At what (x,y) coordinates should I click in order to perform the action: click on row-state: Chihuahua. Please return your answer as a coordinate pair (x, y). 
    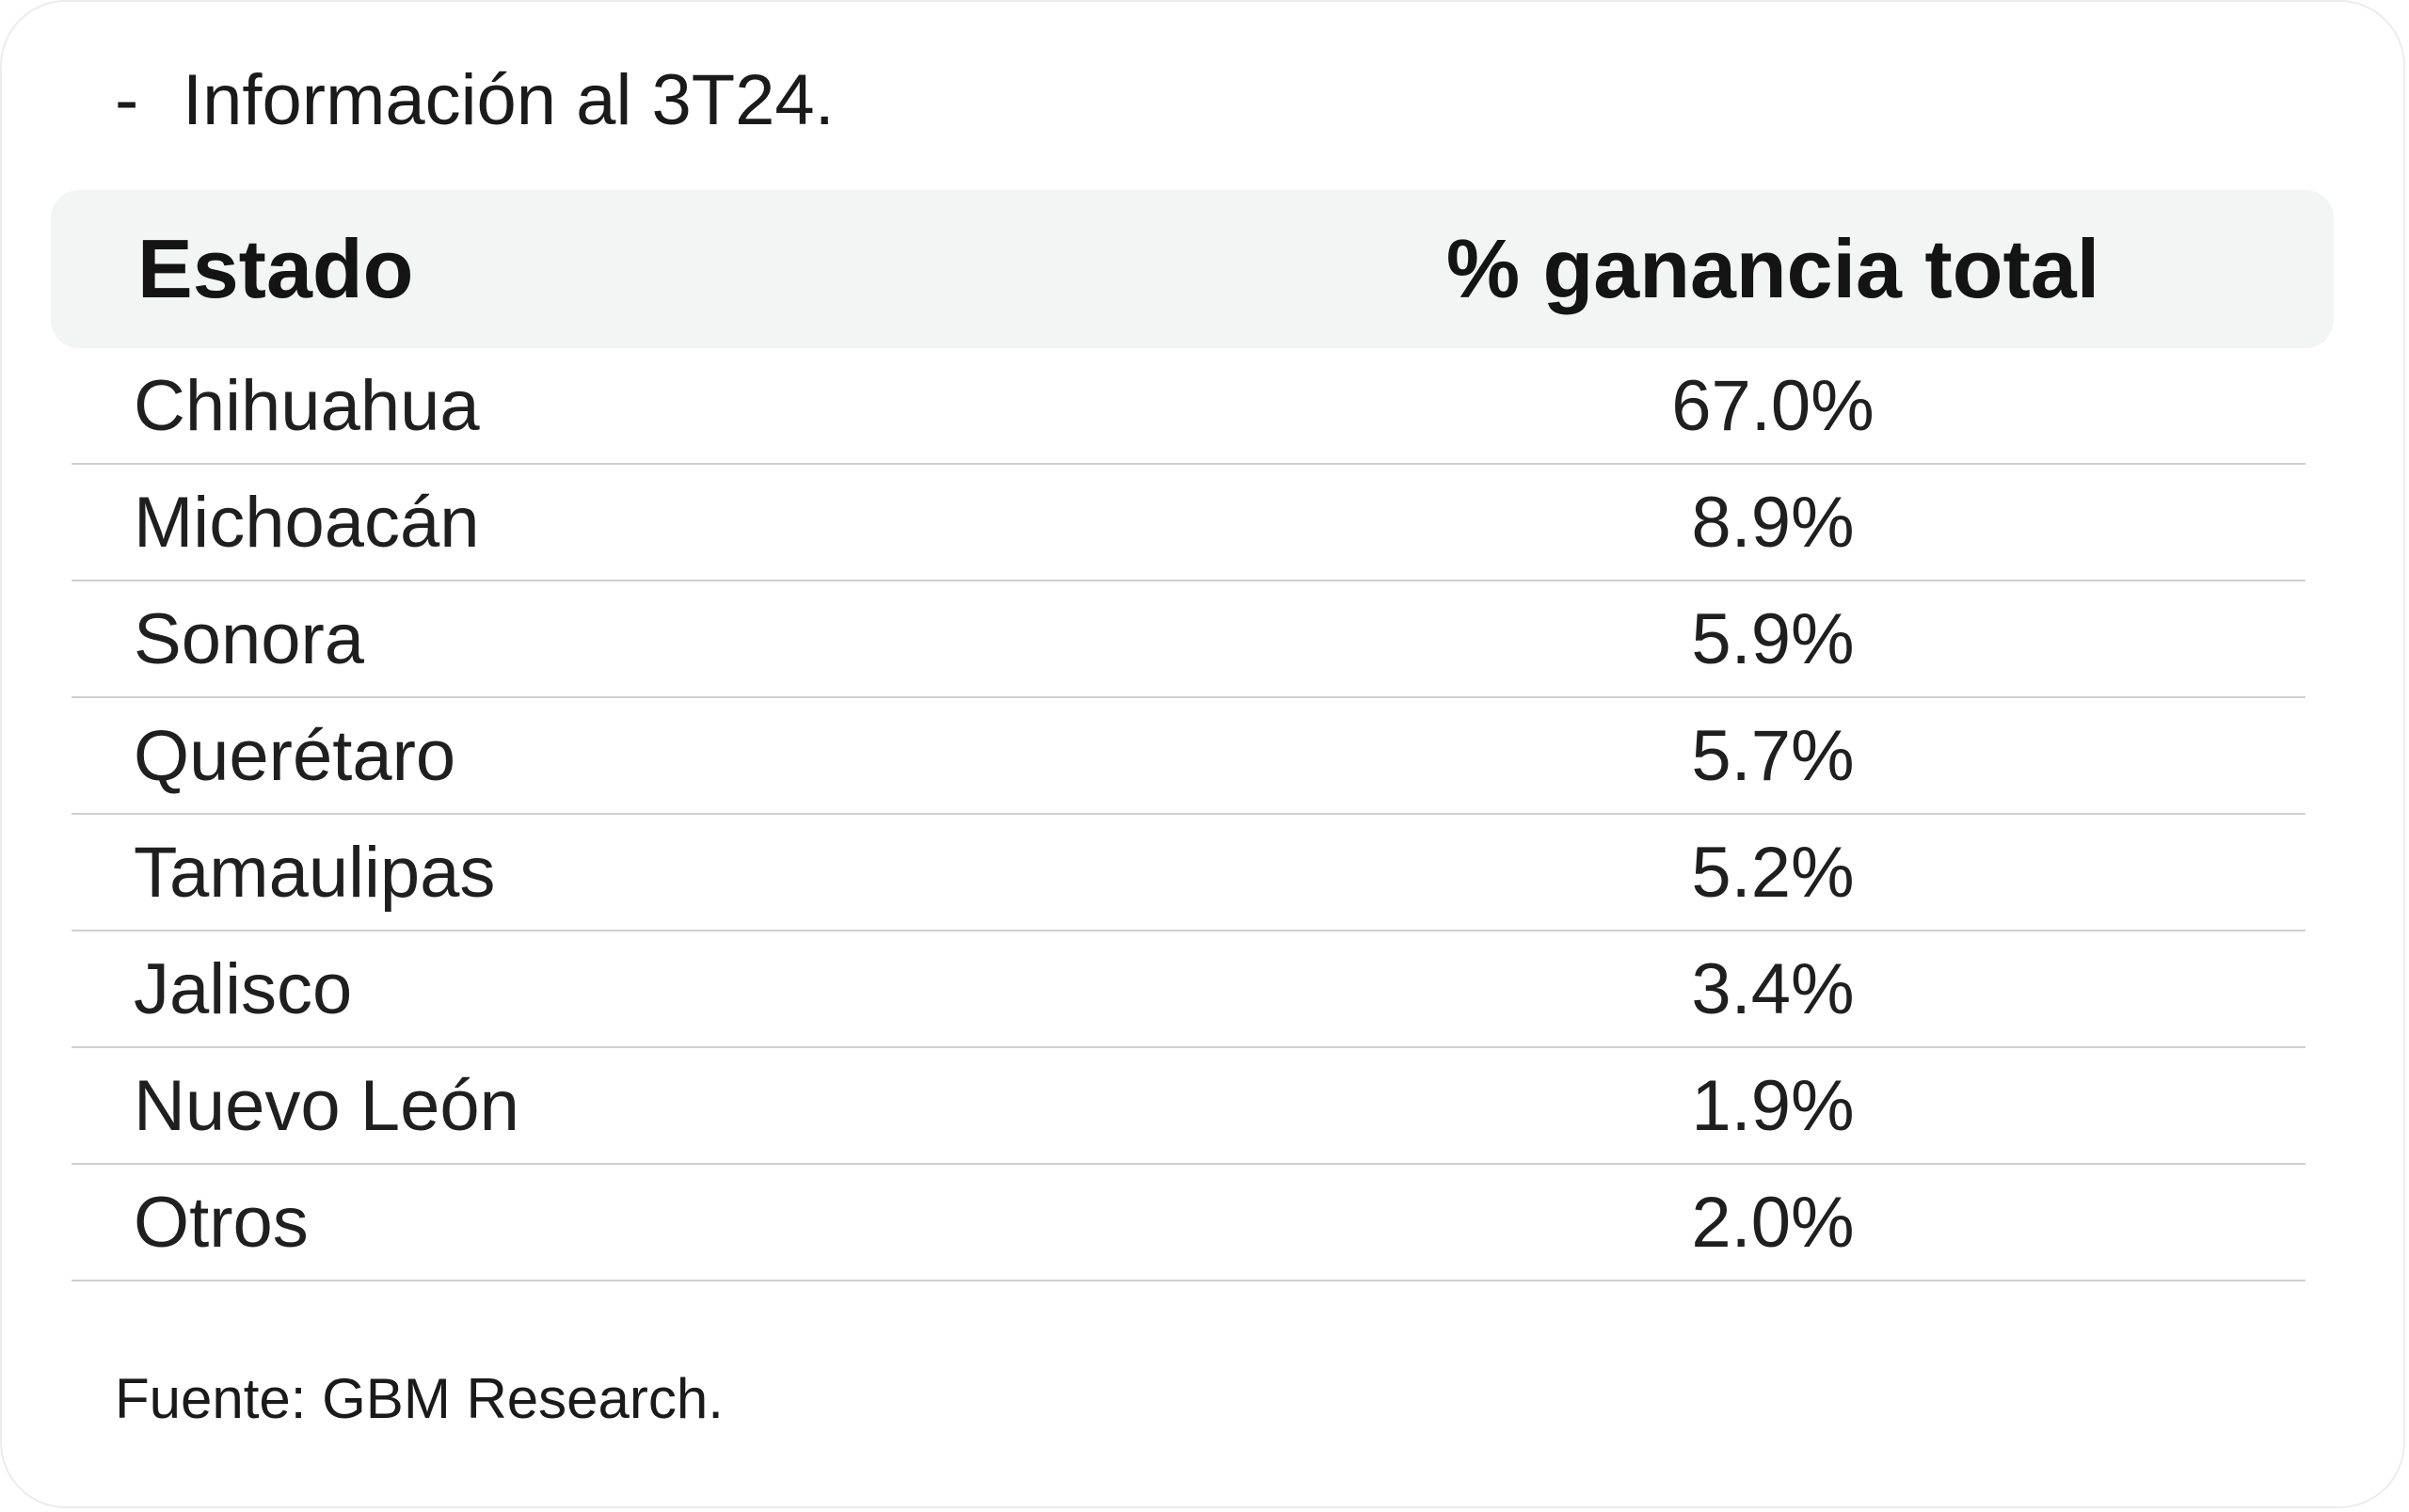
    Looking at the image, I should click on (307, 406).